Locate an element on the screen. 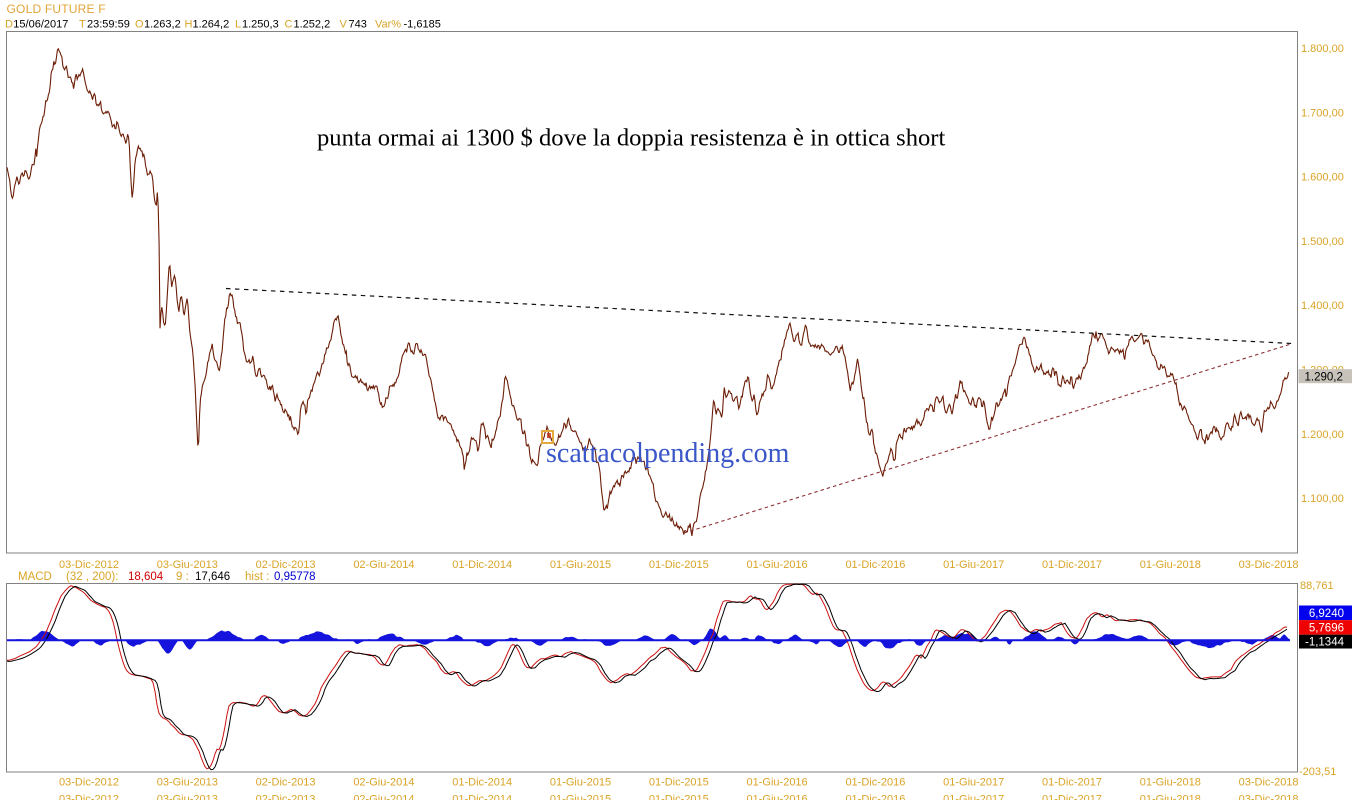  svg-text: 15/06/2017 is located at coordinates (40, 25).